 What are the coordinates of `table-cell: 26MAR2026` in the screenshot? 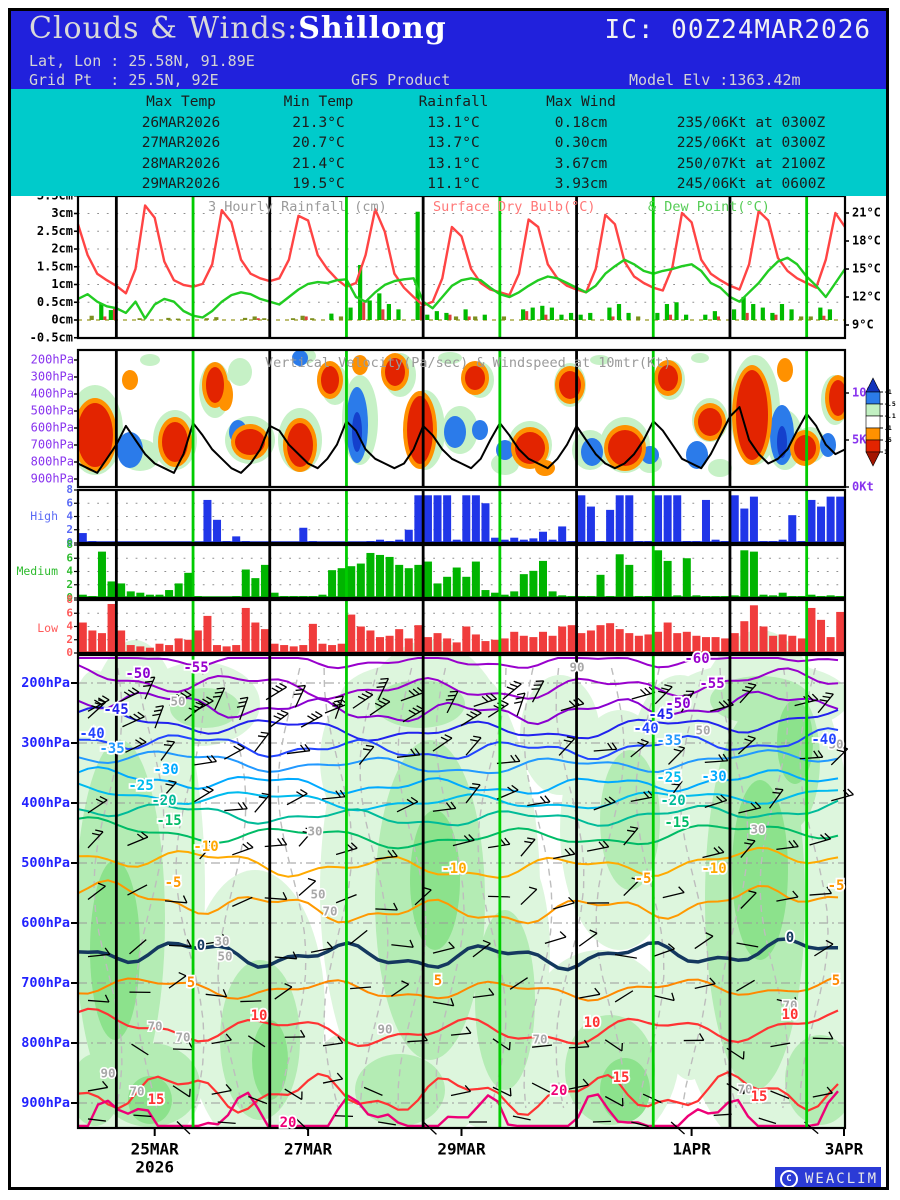 It's located at (181, 122).